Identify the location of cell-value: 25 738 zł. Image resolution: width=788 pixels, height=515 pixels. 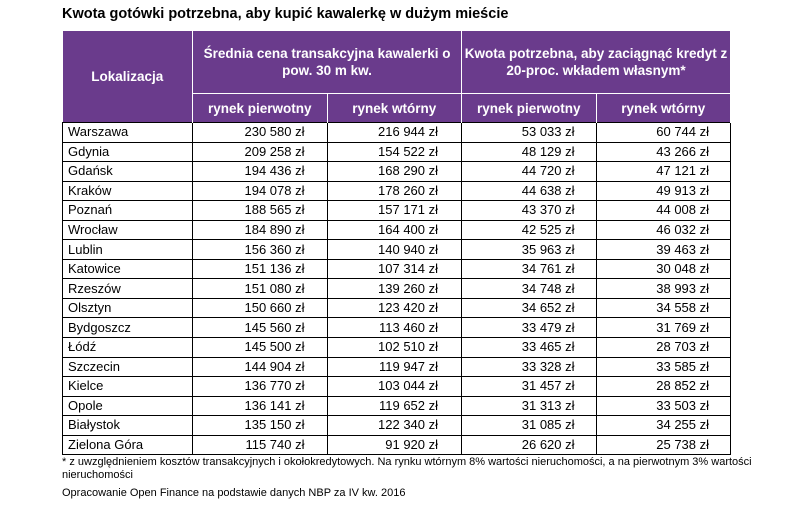
(663, 445).